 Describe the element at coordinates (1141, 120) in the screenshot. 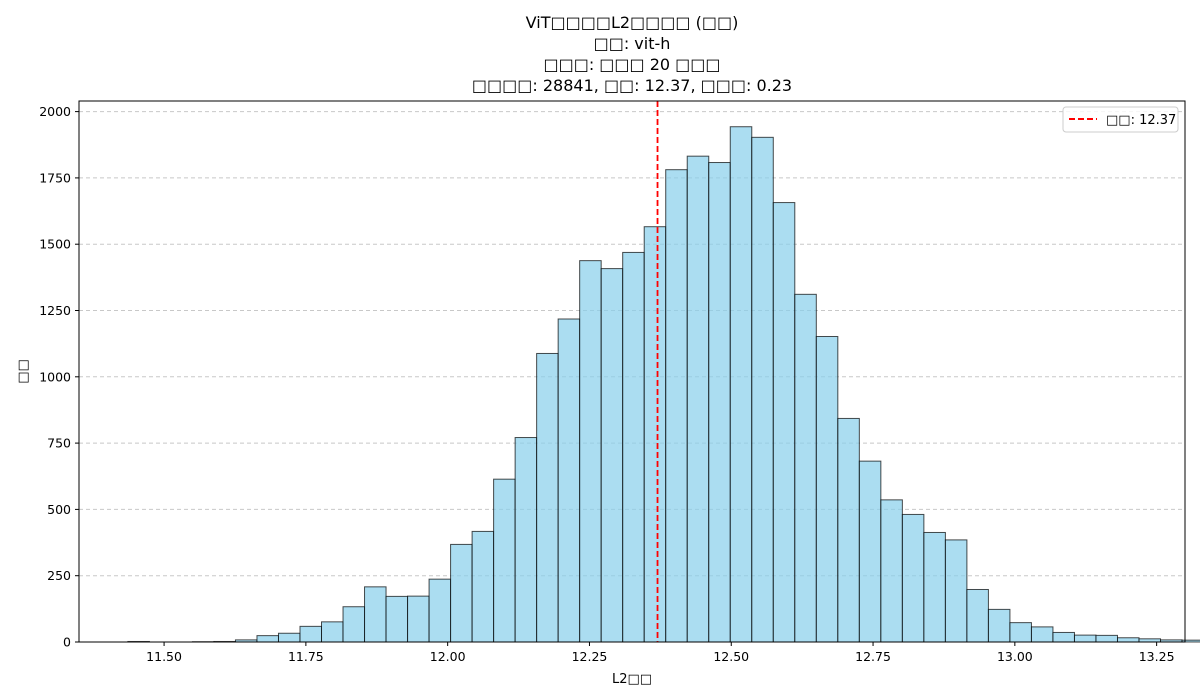

I see `legend-mean-label: □□: 12.37` at that location.